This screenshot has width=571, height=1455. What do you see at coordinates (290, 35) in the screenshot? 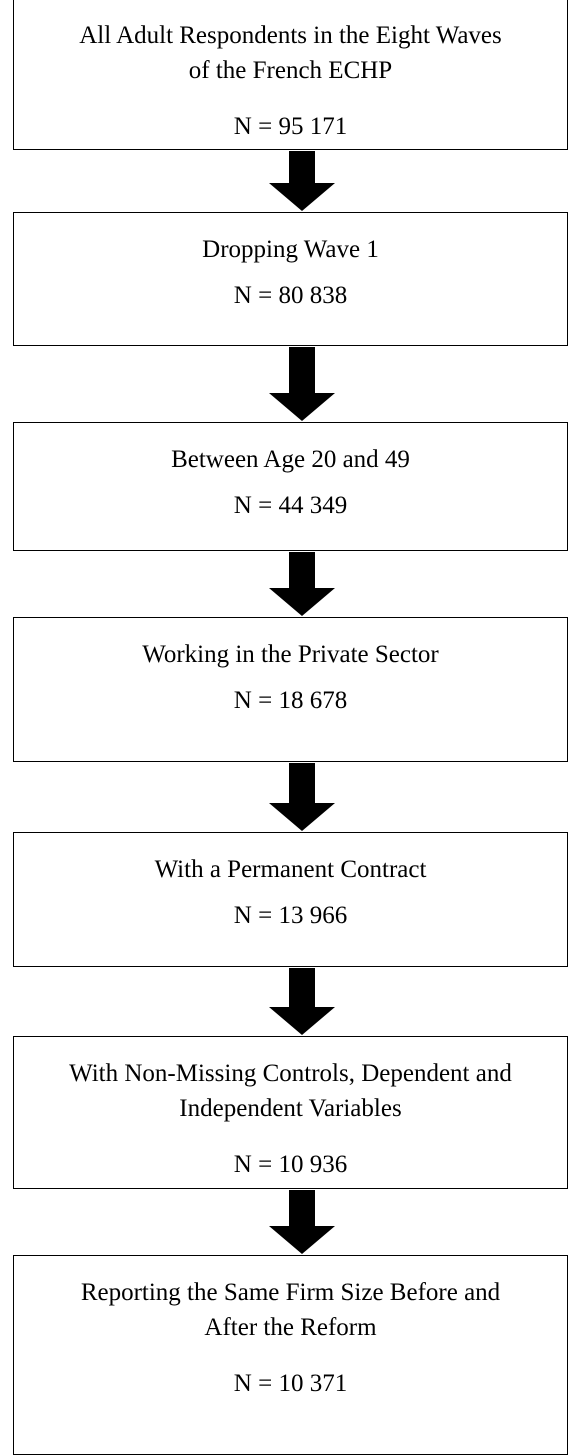
I see `box-label: All Adult Respondents in the Eight Waves` at bounding box center [290, 35].